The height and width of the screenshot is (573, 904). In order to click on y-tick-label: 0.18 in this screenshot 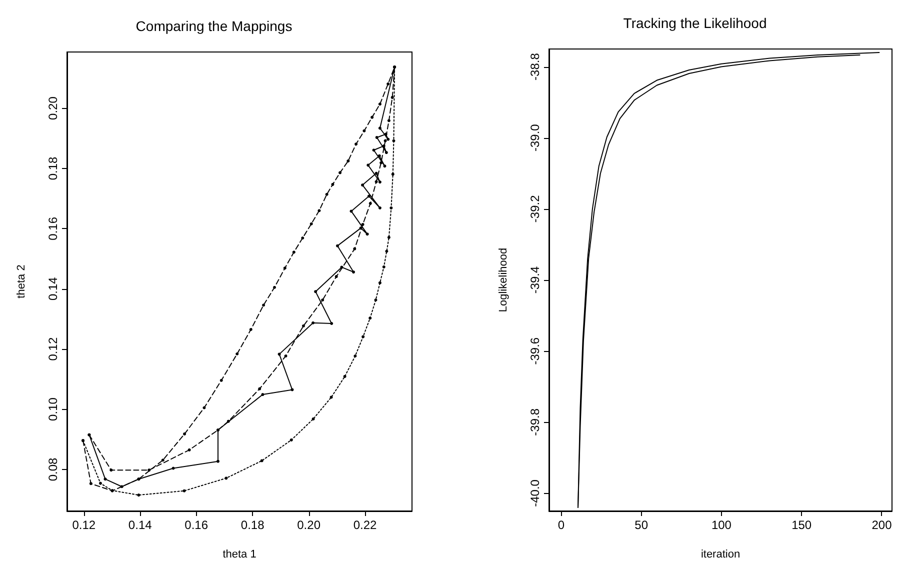, I will do `click(53, 168)`.